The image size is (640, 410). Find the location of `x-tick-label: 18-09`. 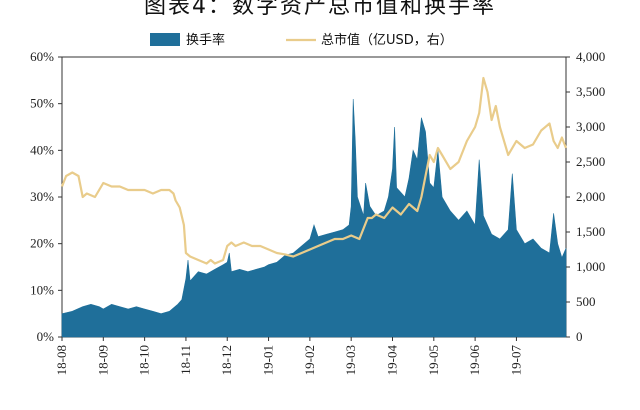

x-tick-label: 18-09 is located at coordinates (102, 360).